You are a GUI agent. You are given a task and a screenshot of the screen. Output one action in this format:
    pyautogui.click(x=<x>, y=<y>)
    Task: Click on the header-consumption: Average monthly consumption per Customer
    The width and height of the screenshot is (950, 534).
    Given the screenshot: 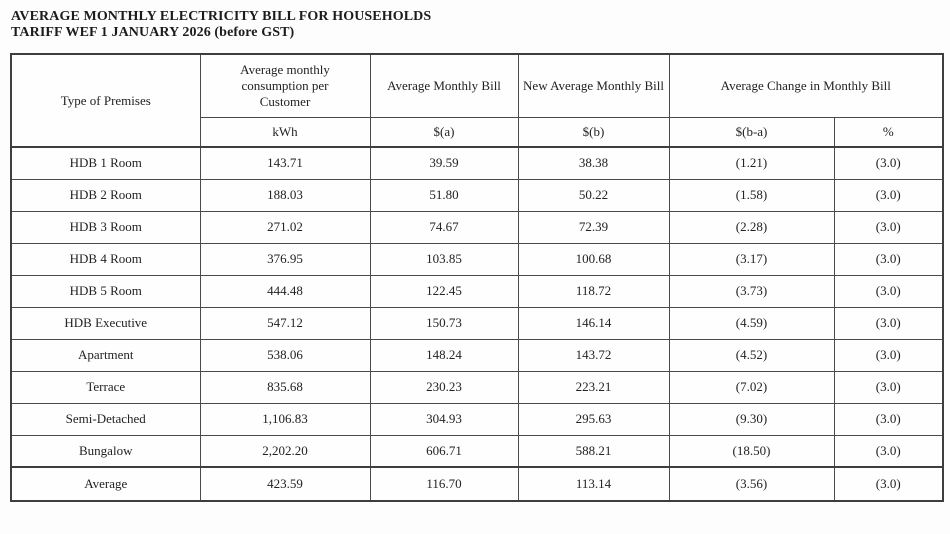 What is the action you would take?
    pyautogui.click(x=285, y=85)
    